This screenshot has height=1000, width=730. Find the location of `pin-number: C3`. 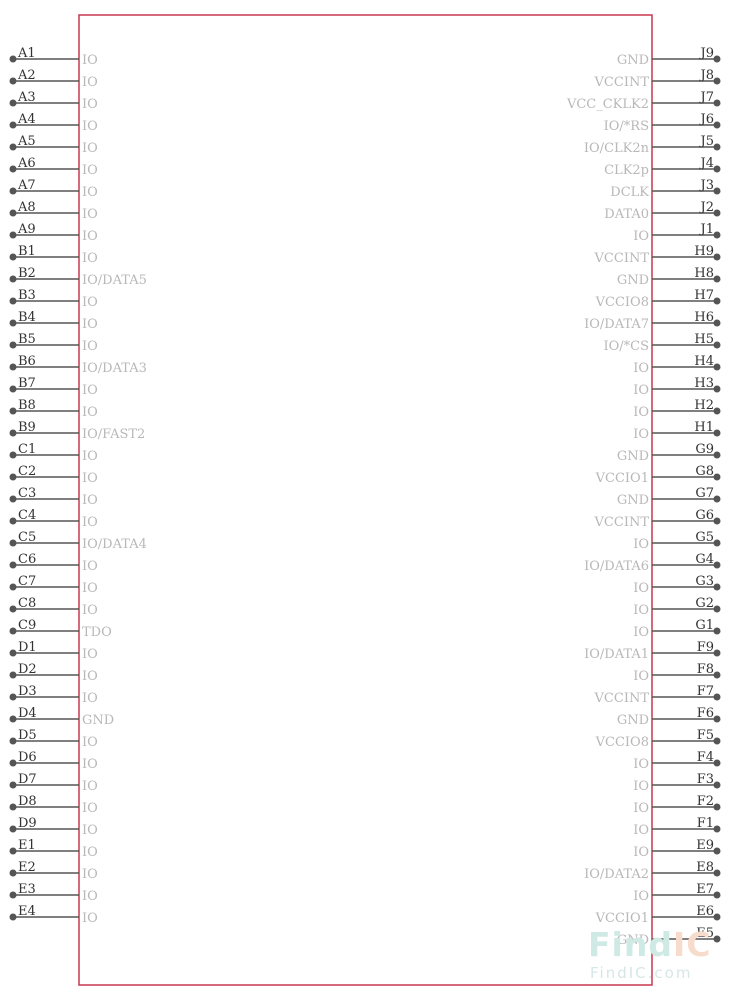

pin-number: C3 is located at coordinates (27, 493).